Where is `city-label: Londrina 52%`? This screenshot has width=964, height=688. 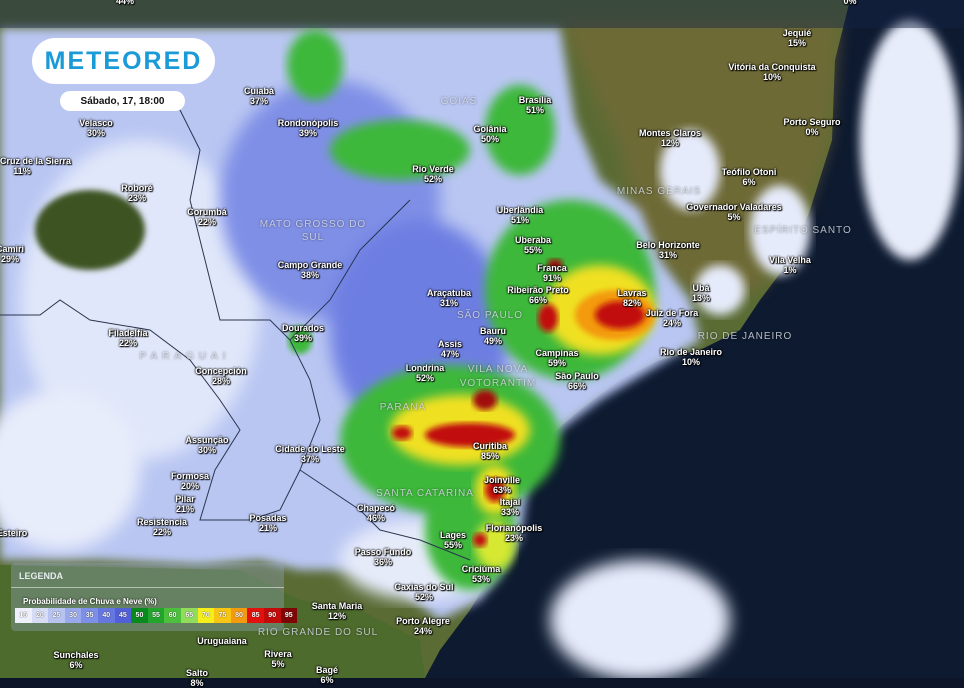 city-label: Londrina 52% is located at coordinates (425, 373).